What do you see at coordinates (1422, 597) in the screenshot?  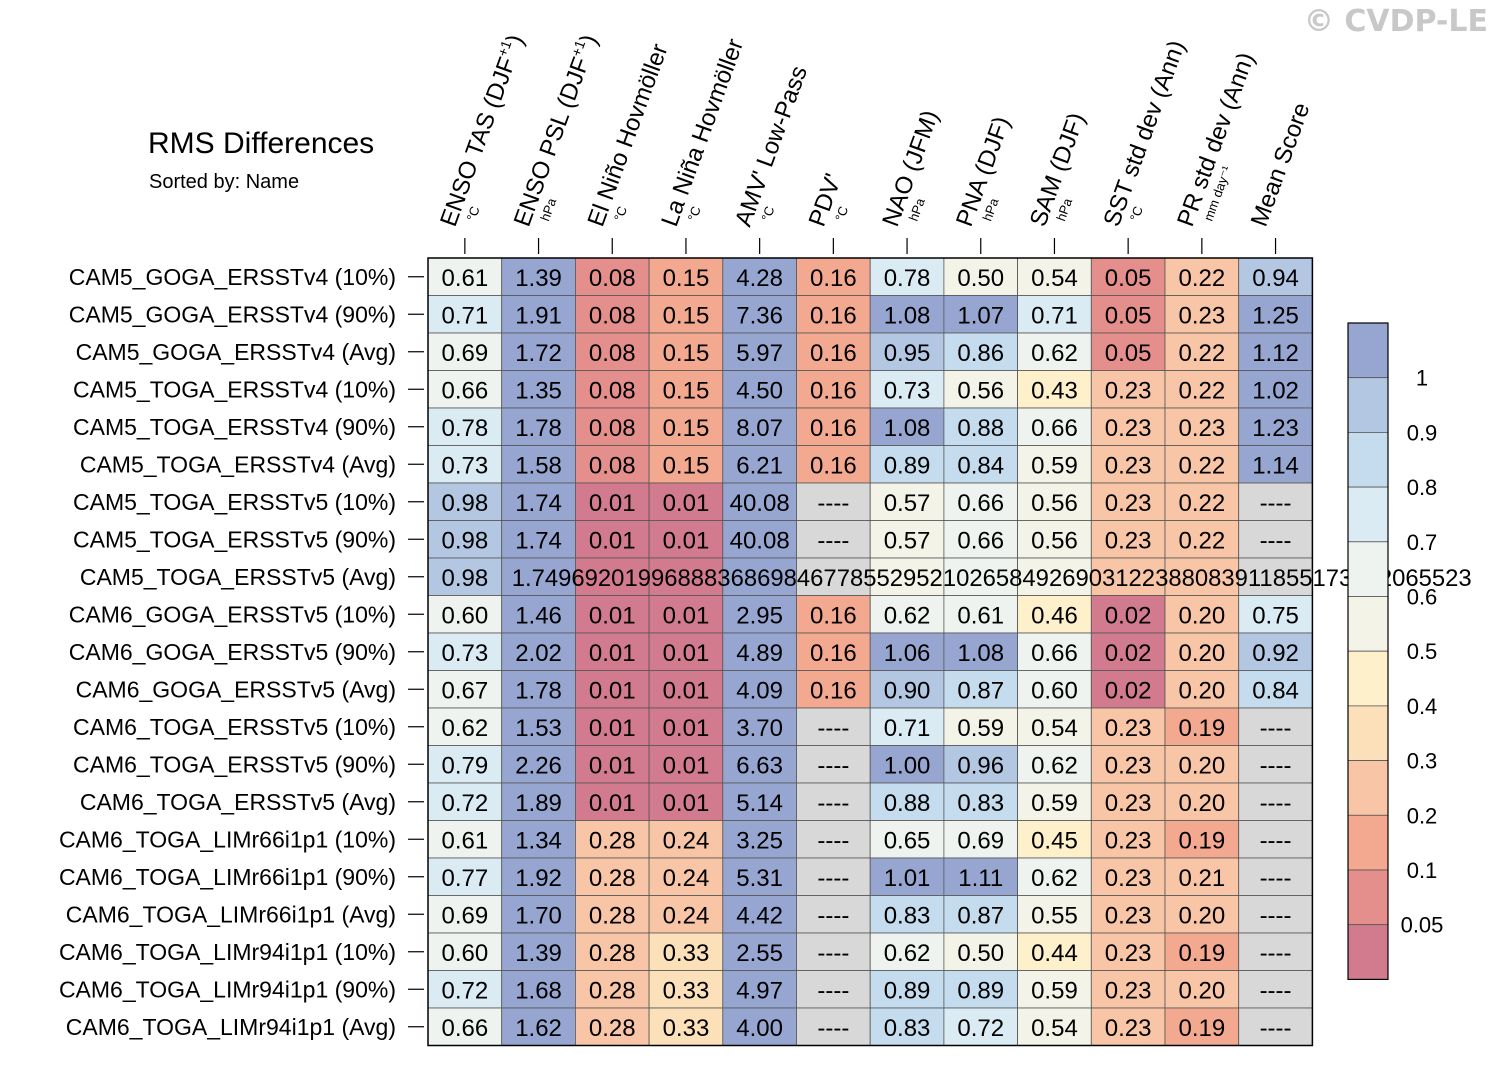 I see `colorbar-label: 0.6` at bounding box center [1422, 597].